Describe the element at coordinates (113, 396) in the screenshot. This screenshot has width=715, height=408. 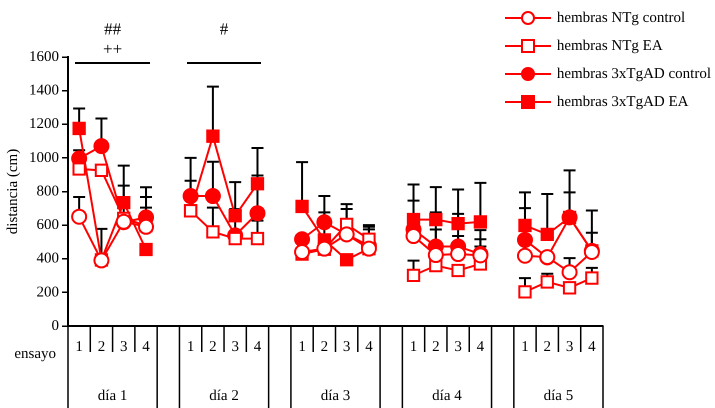
I see `text: día 1` at that location.